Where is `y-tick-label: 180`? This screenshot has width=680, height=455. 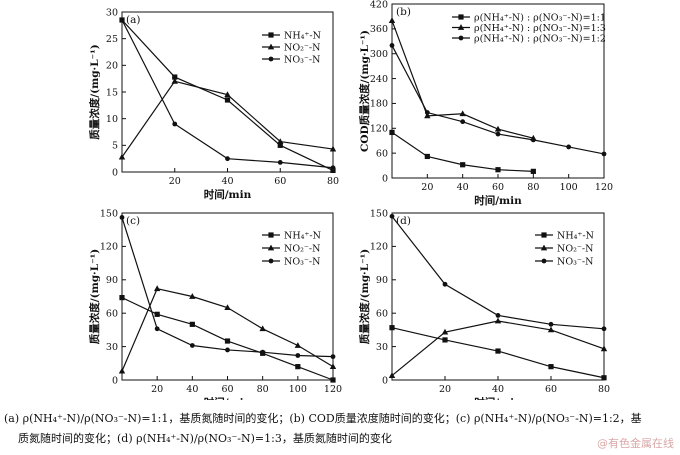 y-tick-label: 180 is located at coordinates (379, 104).